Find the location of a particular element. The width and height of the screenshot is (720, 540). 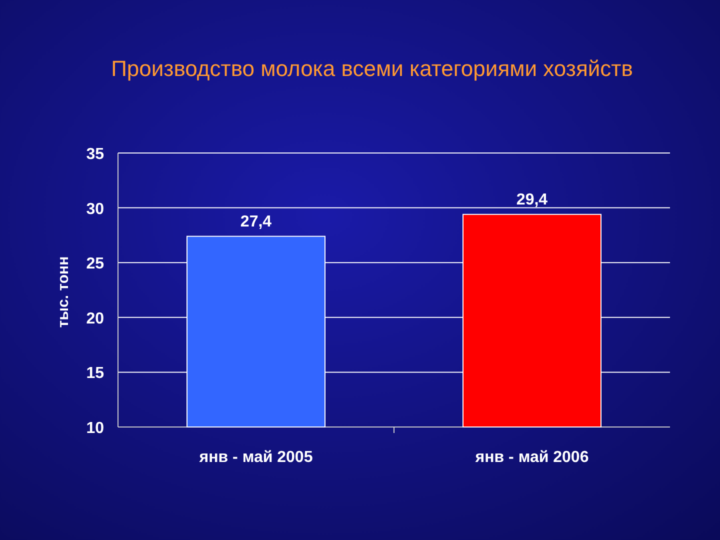

x-tick-label: янв - май 2005 is located at coordinates (255, 457).